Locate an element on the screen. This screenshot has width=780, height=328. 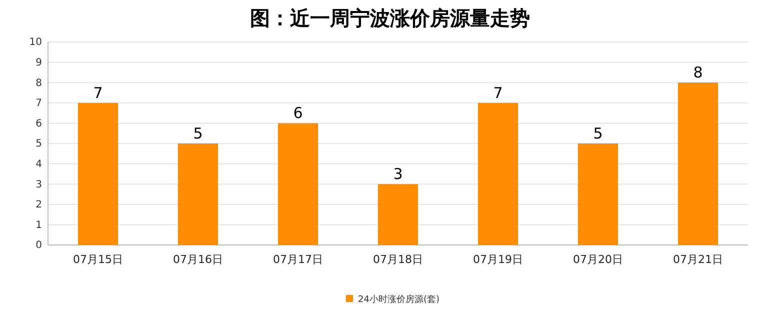
data-label: 3 is located at coordinates (398, 174).